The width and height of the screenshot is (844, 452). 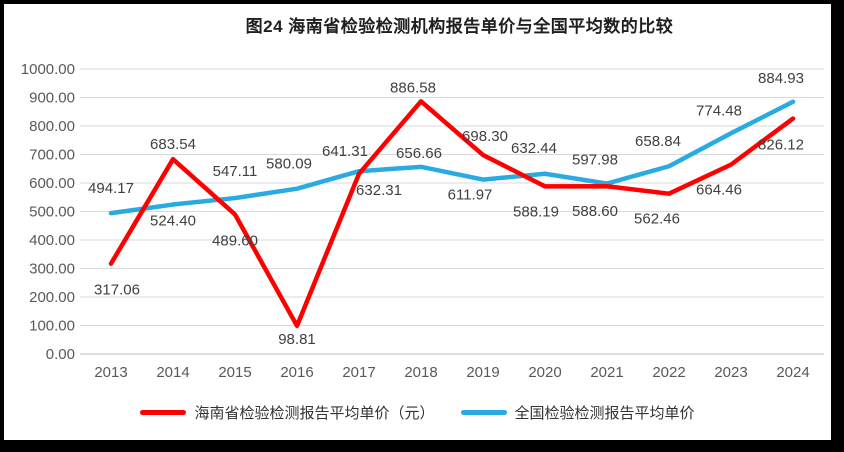 I want to click on y-axis-label: 400.00, so click(x=52, y=240).